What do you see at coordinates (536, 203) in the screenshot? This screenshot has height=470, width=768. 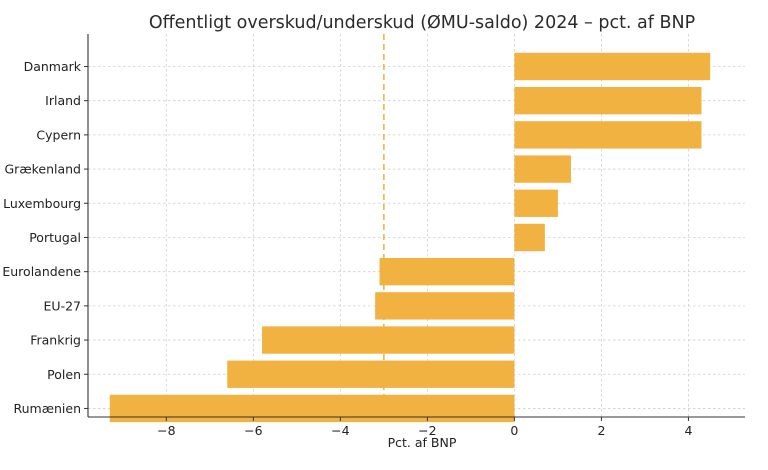 I see `bar-luxembourg` at bounding box center [536, 203].